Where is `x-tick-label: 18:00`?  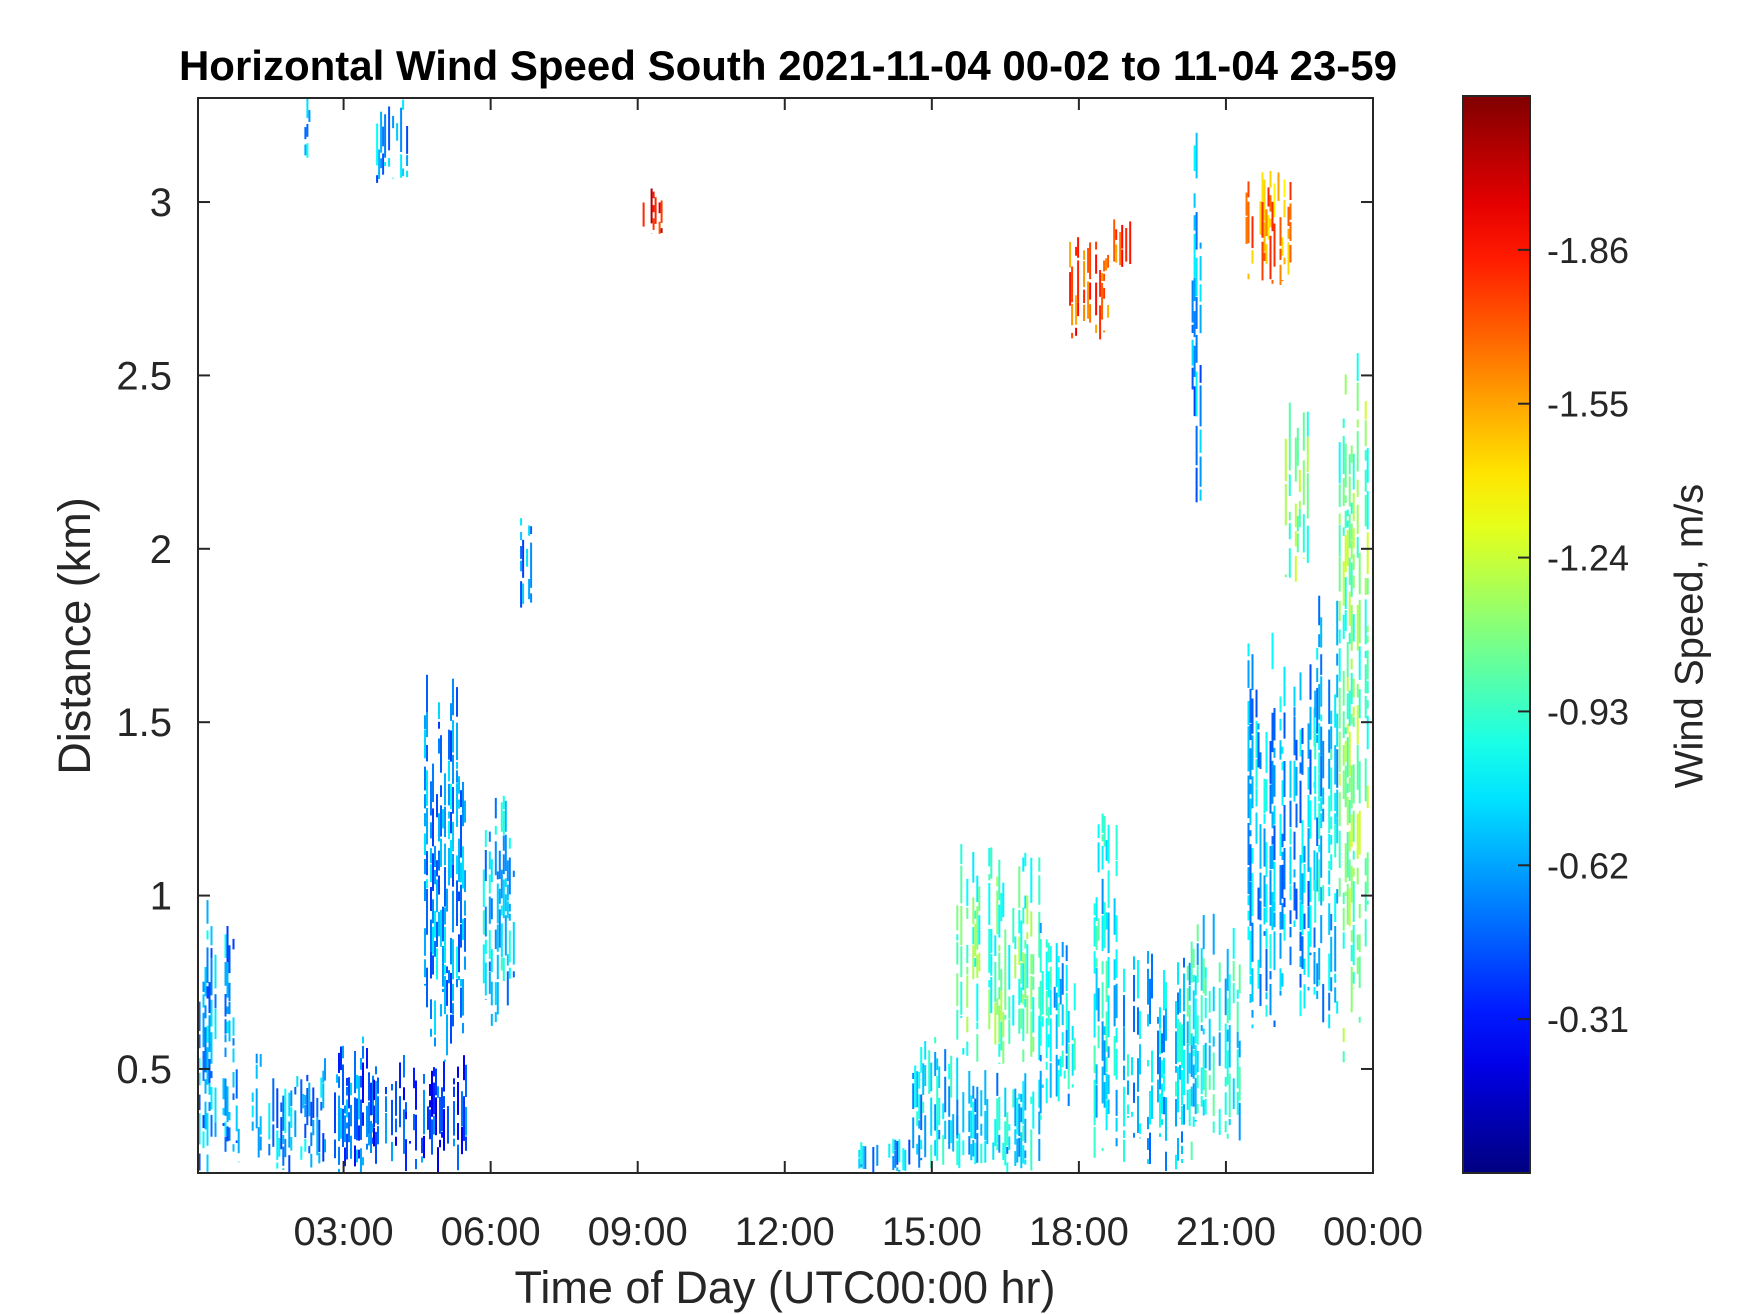
x-tick-label: 18:00 is located at coordinates (1079, 1232).